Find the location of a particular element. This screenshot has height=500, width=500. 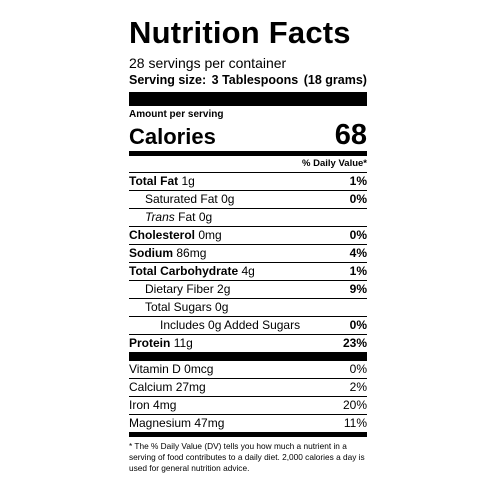

nutrient-amount: 86mg is located at coordinates (191, 253).